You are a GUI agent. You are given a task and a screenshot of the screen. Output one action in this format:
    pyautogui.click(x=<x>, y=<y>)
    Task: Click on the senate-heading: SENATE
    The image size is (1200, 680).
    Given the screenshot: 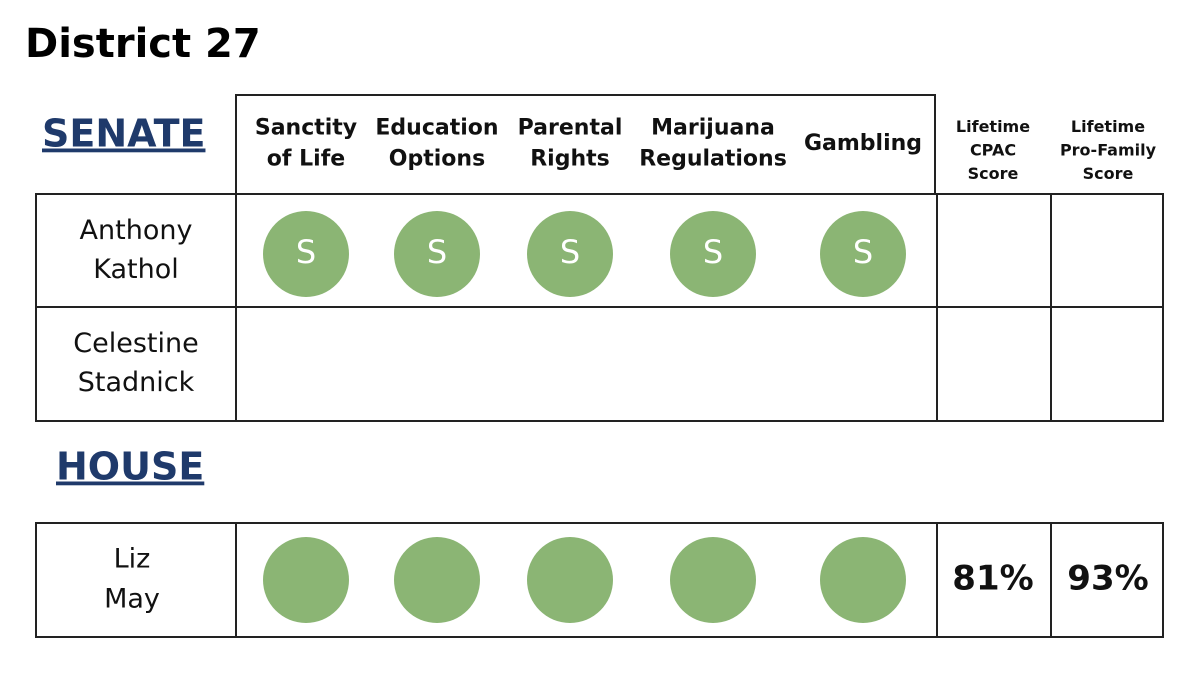 What is the action you would take?
    pyautogui.click(x=123, y=134)
    